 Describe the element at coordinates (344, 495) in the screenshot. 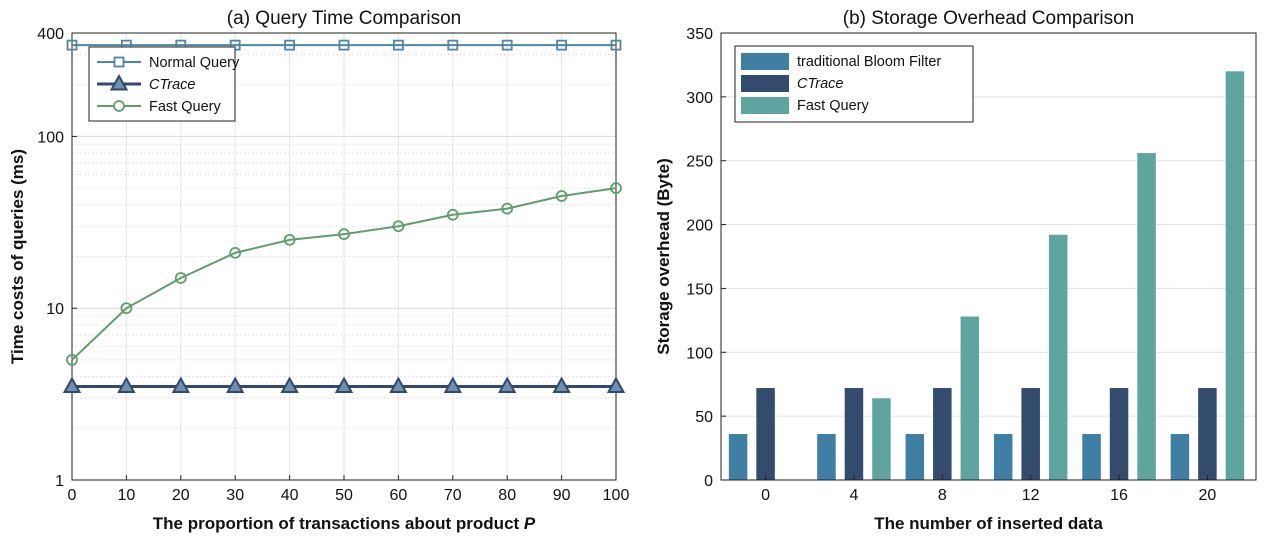

I see `x-tick-label-a: 50` at that location.